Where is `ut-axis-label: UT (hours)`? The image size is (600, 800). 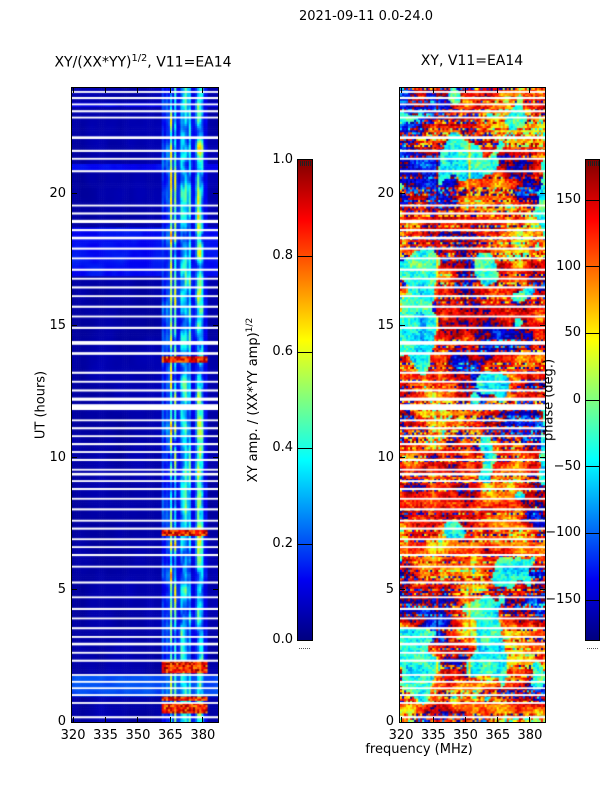
ut-axis-label: UT (hours) is located at coordinates (41, 405).